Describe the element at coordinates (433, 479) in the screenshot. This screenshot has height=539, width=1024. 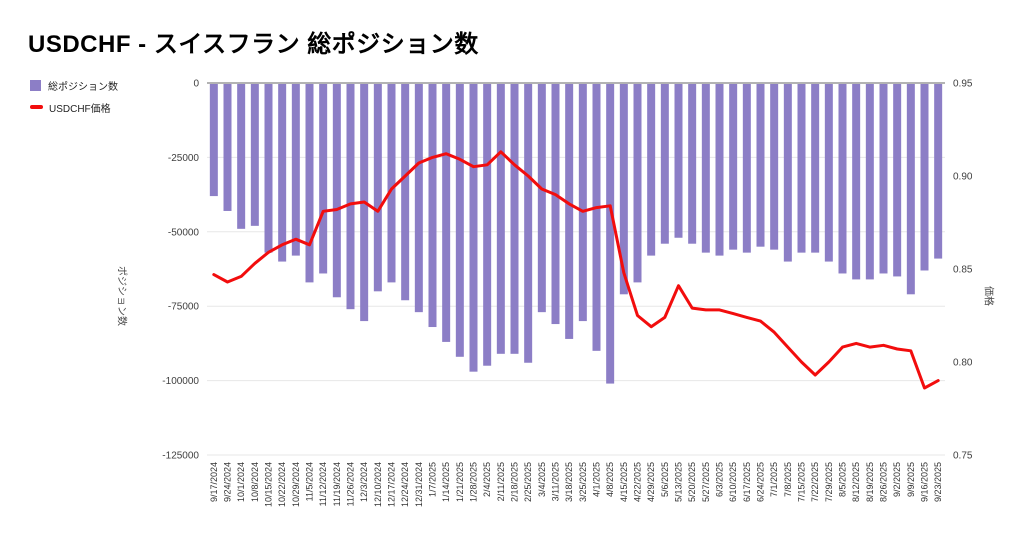
I see `x-axis-date-label: 1/7/2025` at that location.